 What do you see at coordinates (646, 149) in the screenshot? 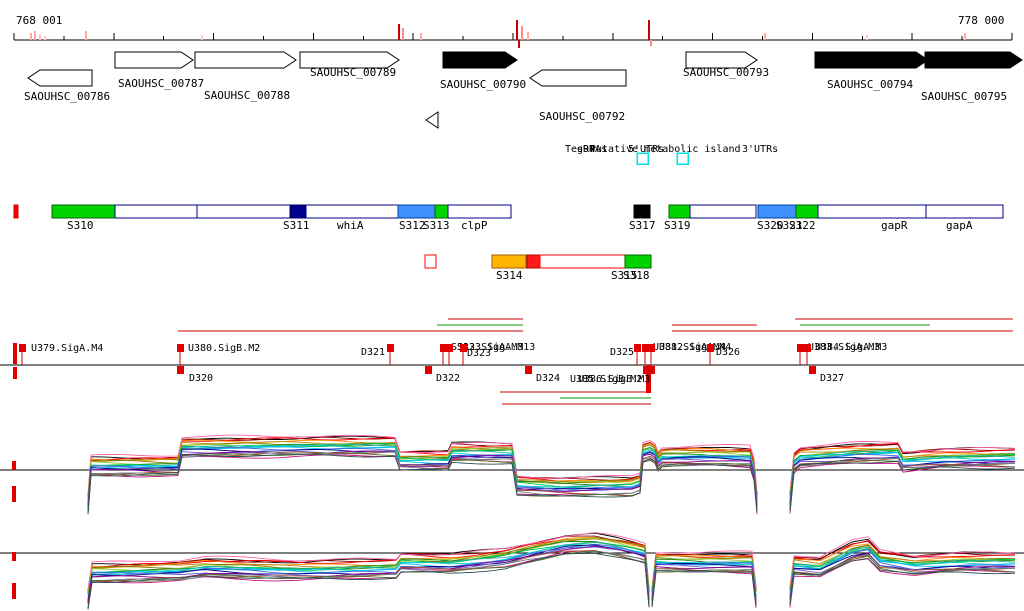
I see `feature-track-label: 5'UTRs` at bounding box center [646, 149].